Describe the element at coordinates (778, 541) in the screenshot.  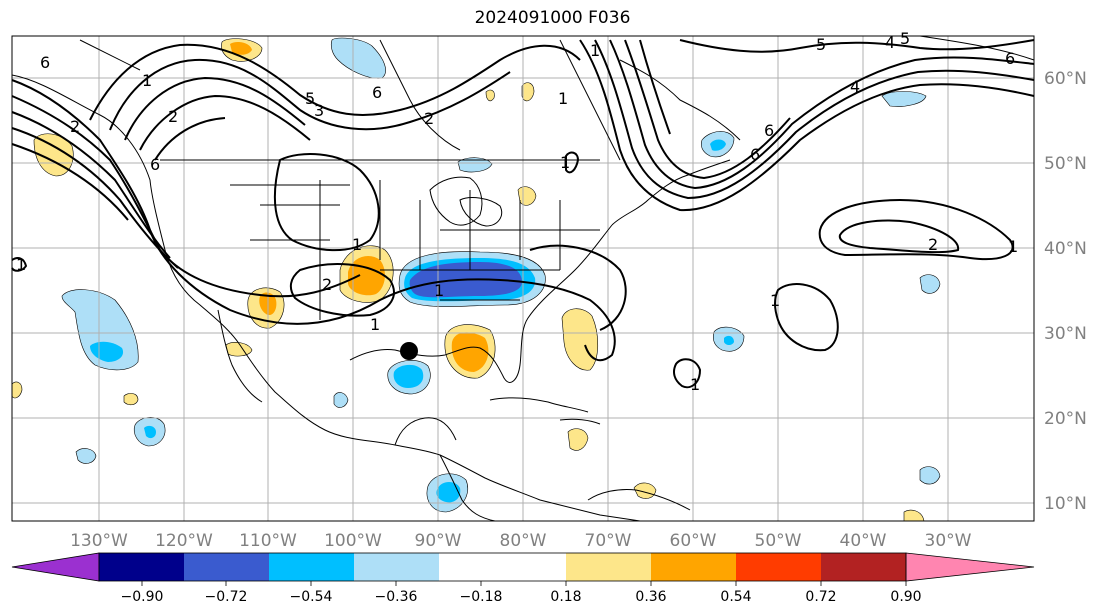
I see `lon-label: 50°W` at that location.